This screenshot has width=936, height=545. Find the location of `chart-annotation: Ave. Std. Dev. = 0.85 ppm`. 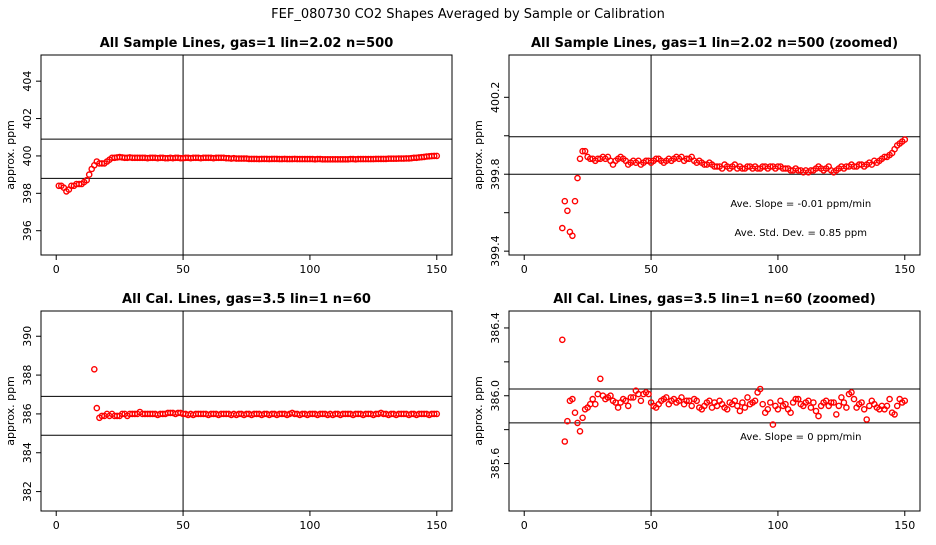

chart-annotation: Ave. Std. Dev. = 0.85 ppm is located at coordinates (801, 233).